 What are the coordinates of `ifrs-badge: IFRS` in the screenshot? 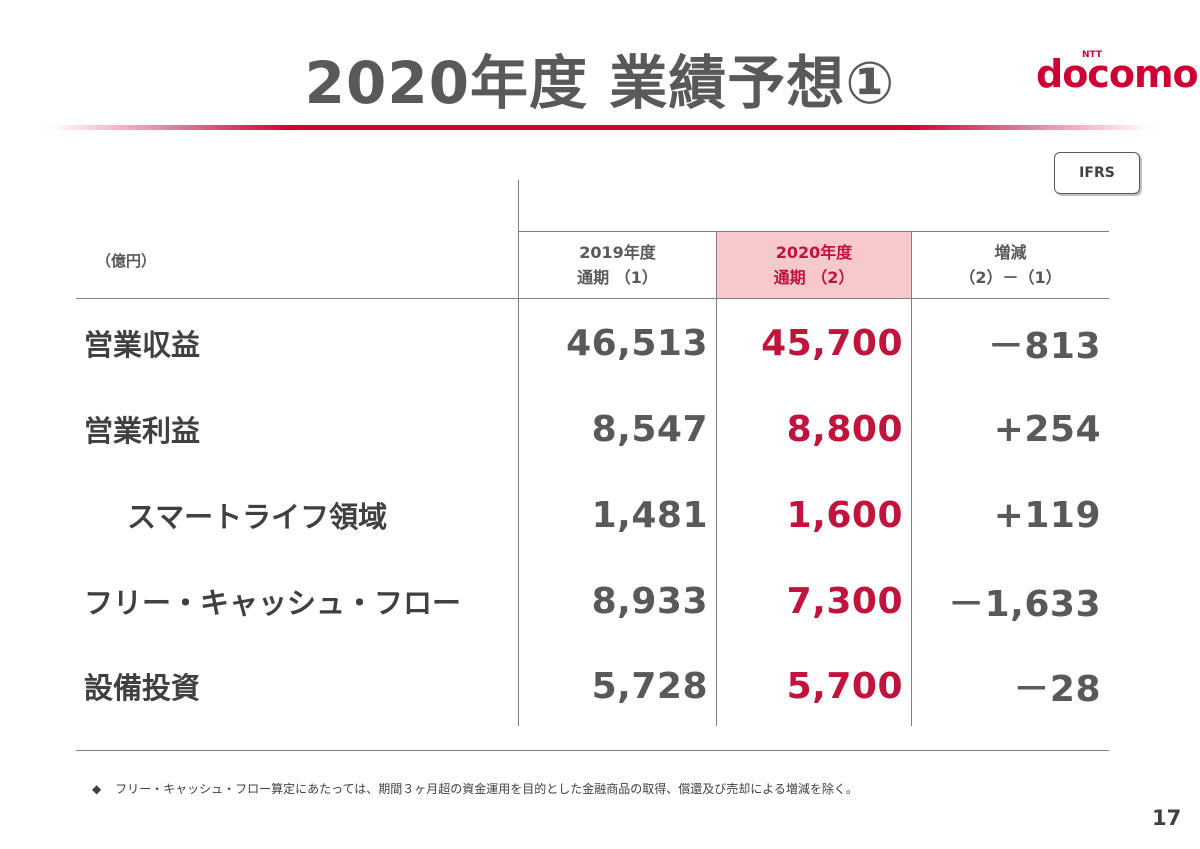 It's located at (1097, 173).